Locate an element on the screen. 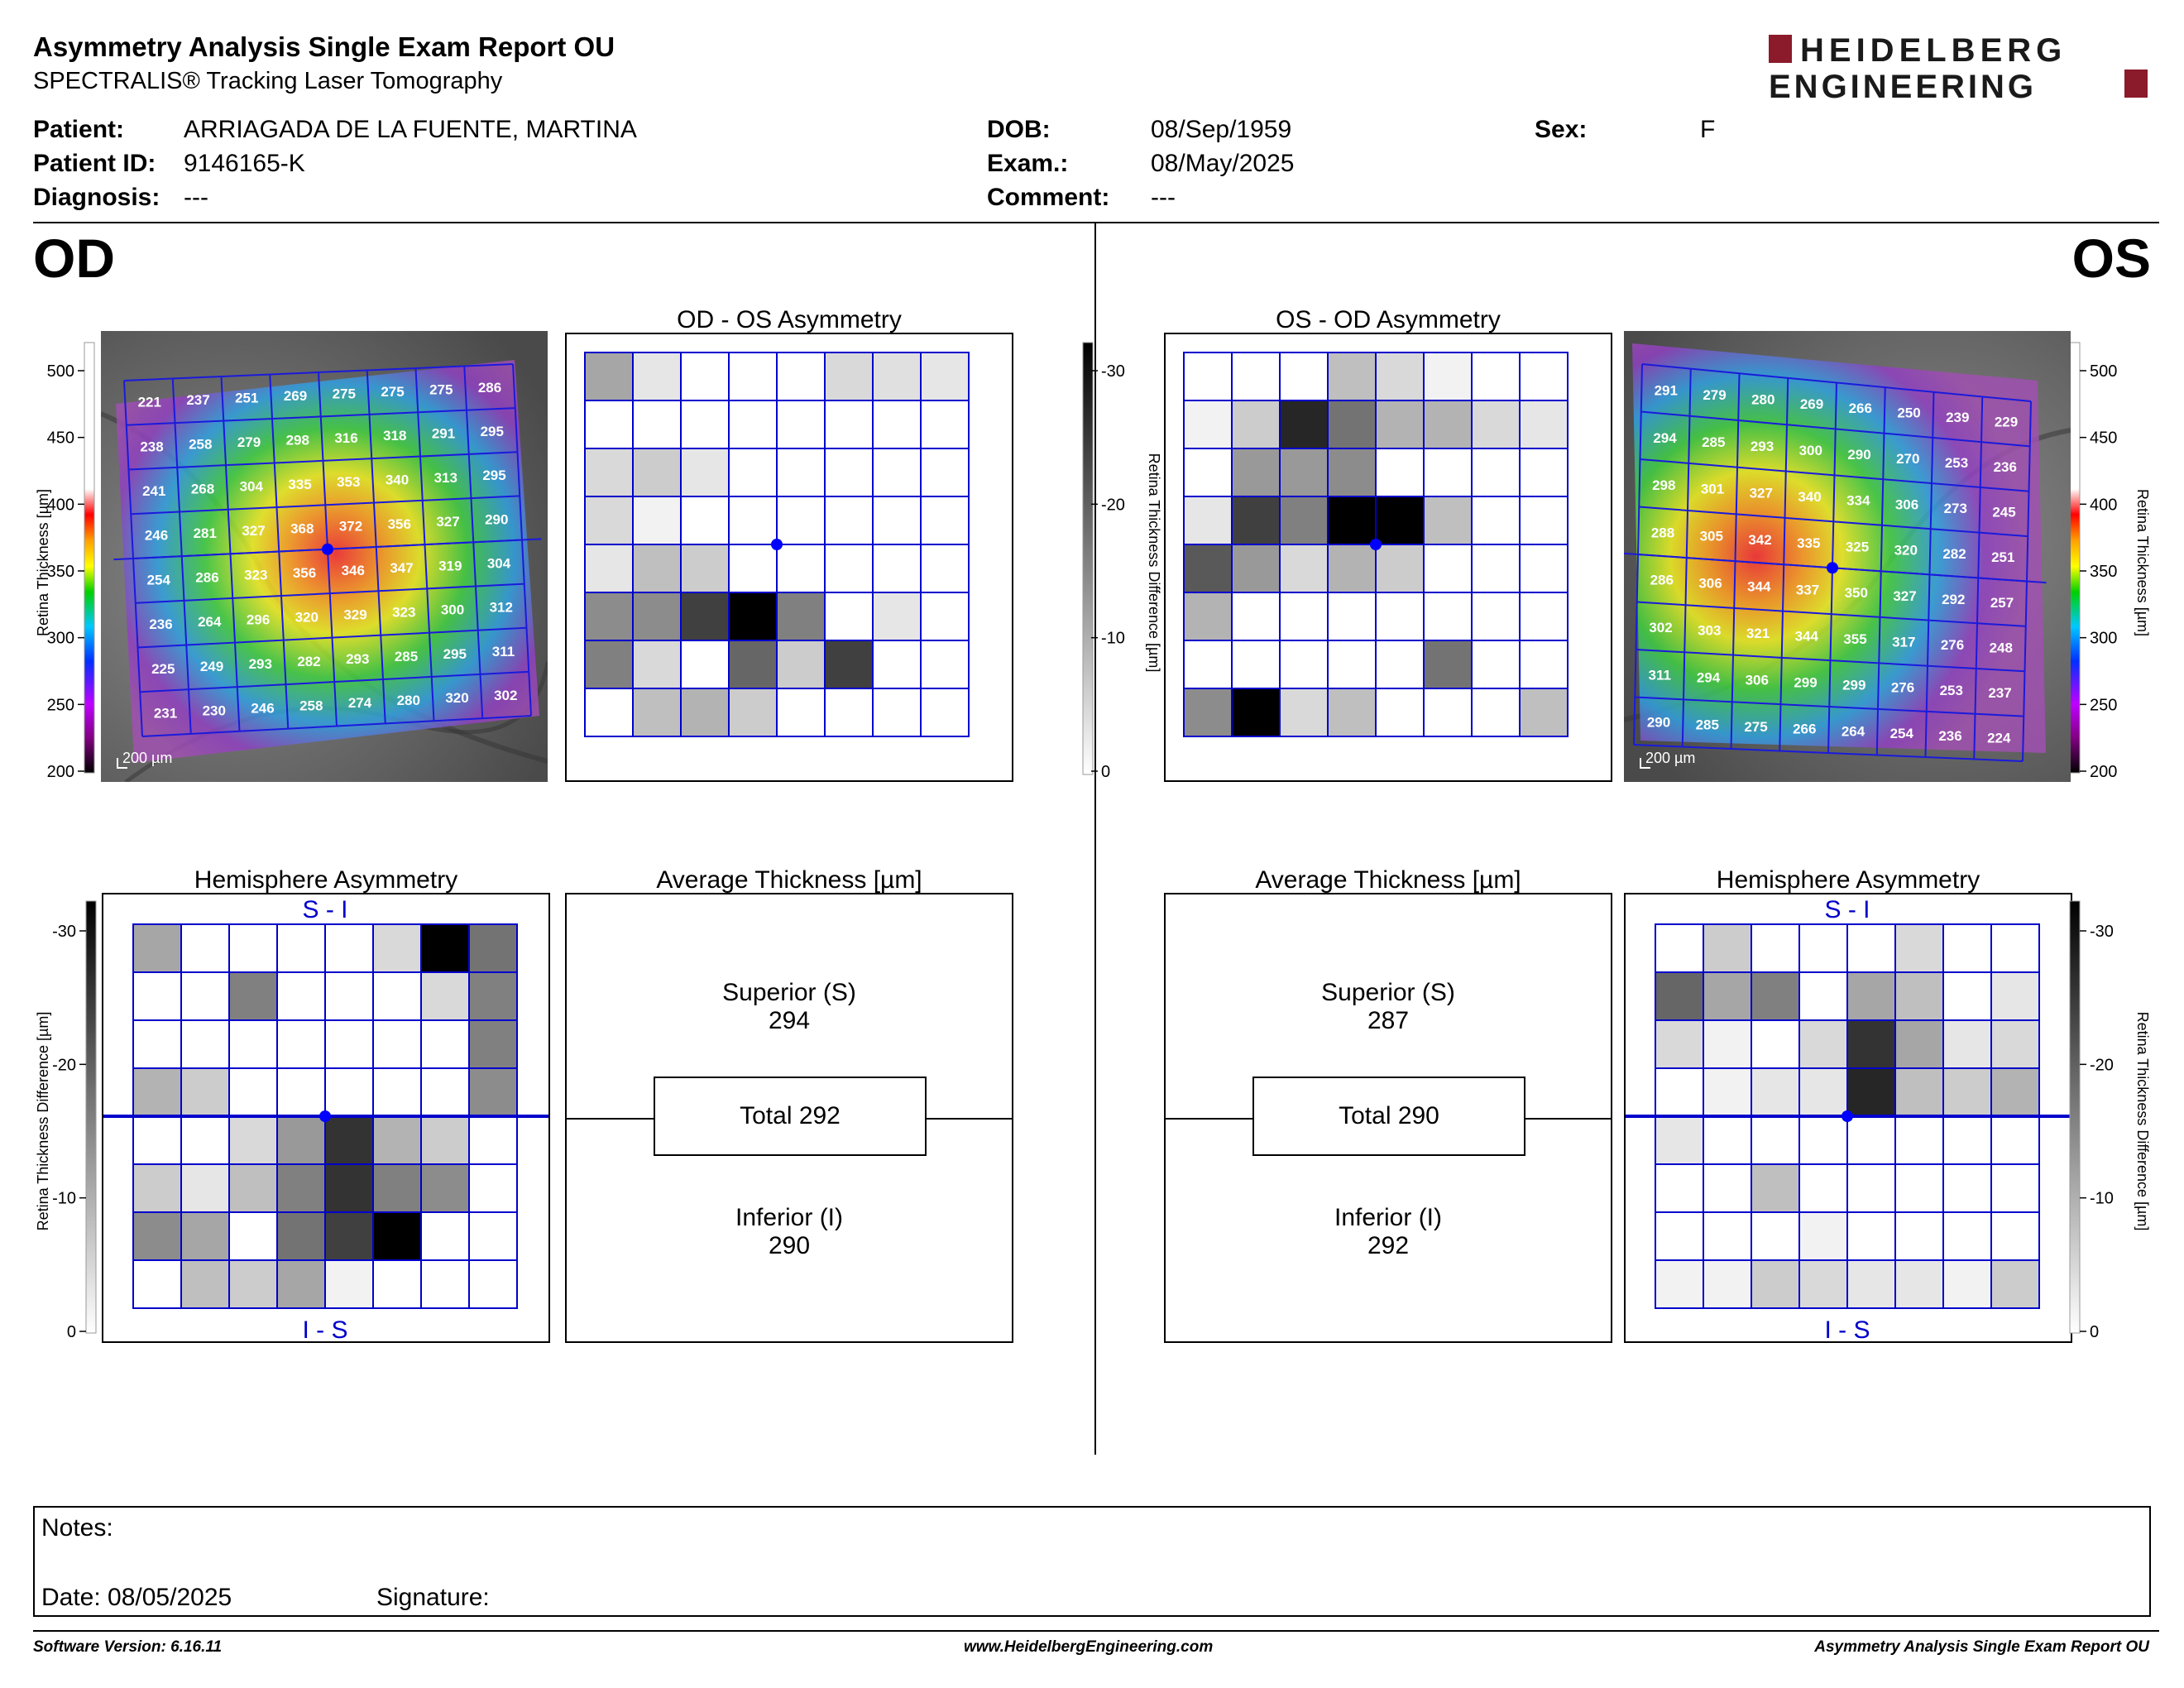 This screenshot has height=1688, width=2184. thickness-value: 299 is located at coordinates (1805, 683).